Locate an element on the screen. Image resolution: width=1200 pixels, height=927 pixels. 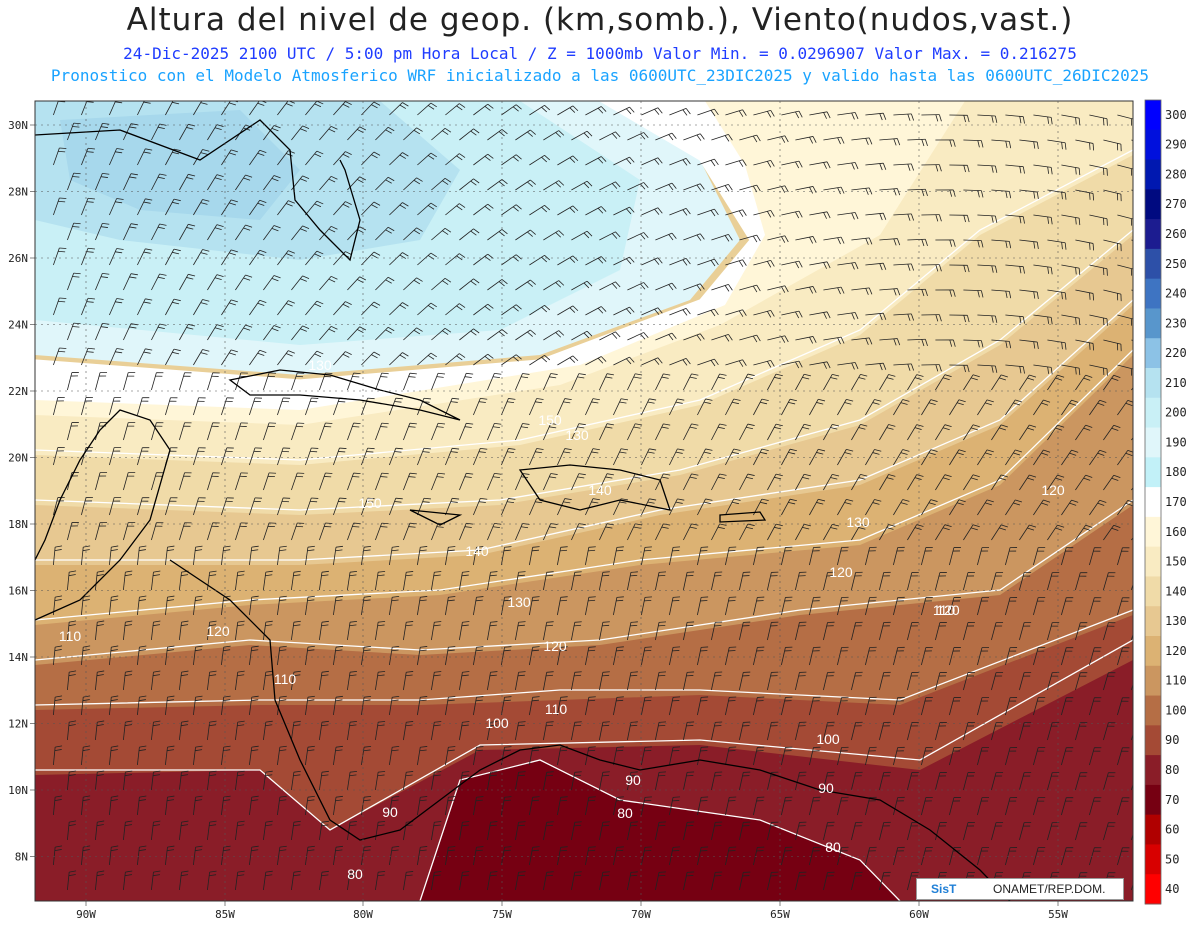
contour-label: 100 is located at coordinates (497, 723).